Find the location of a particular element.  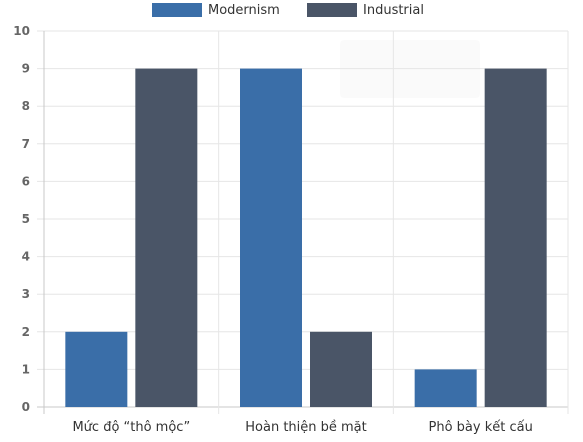

x-tick-label: Phô bày kết cấu is located at coordinates (481, 427).